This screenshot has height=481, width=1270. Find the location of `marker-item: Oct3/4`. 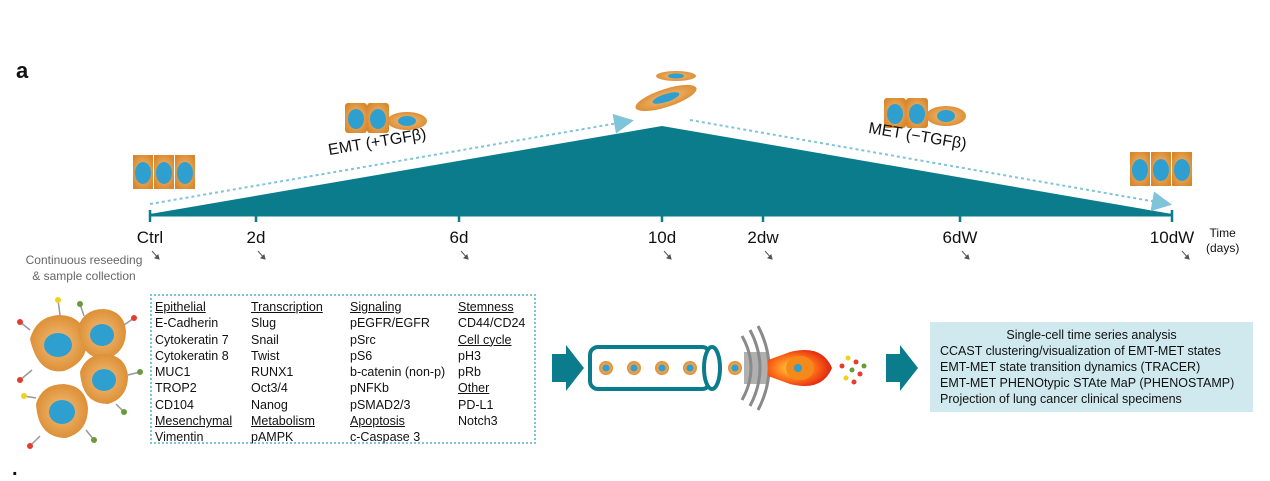

marker-item: Oct3/4 is located at coordinates (269, 388).